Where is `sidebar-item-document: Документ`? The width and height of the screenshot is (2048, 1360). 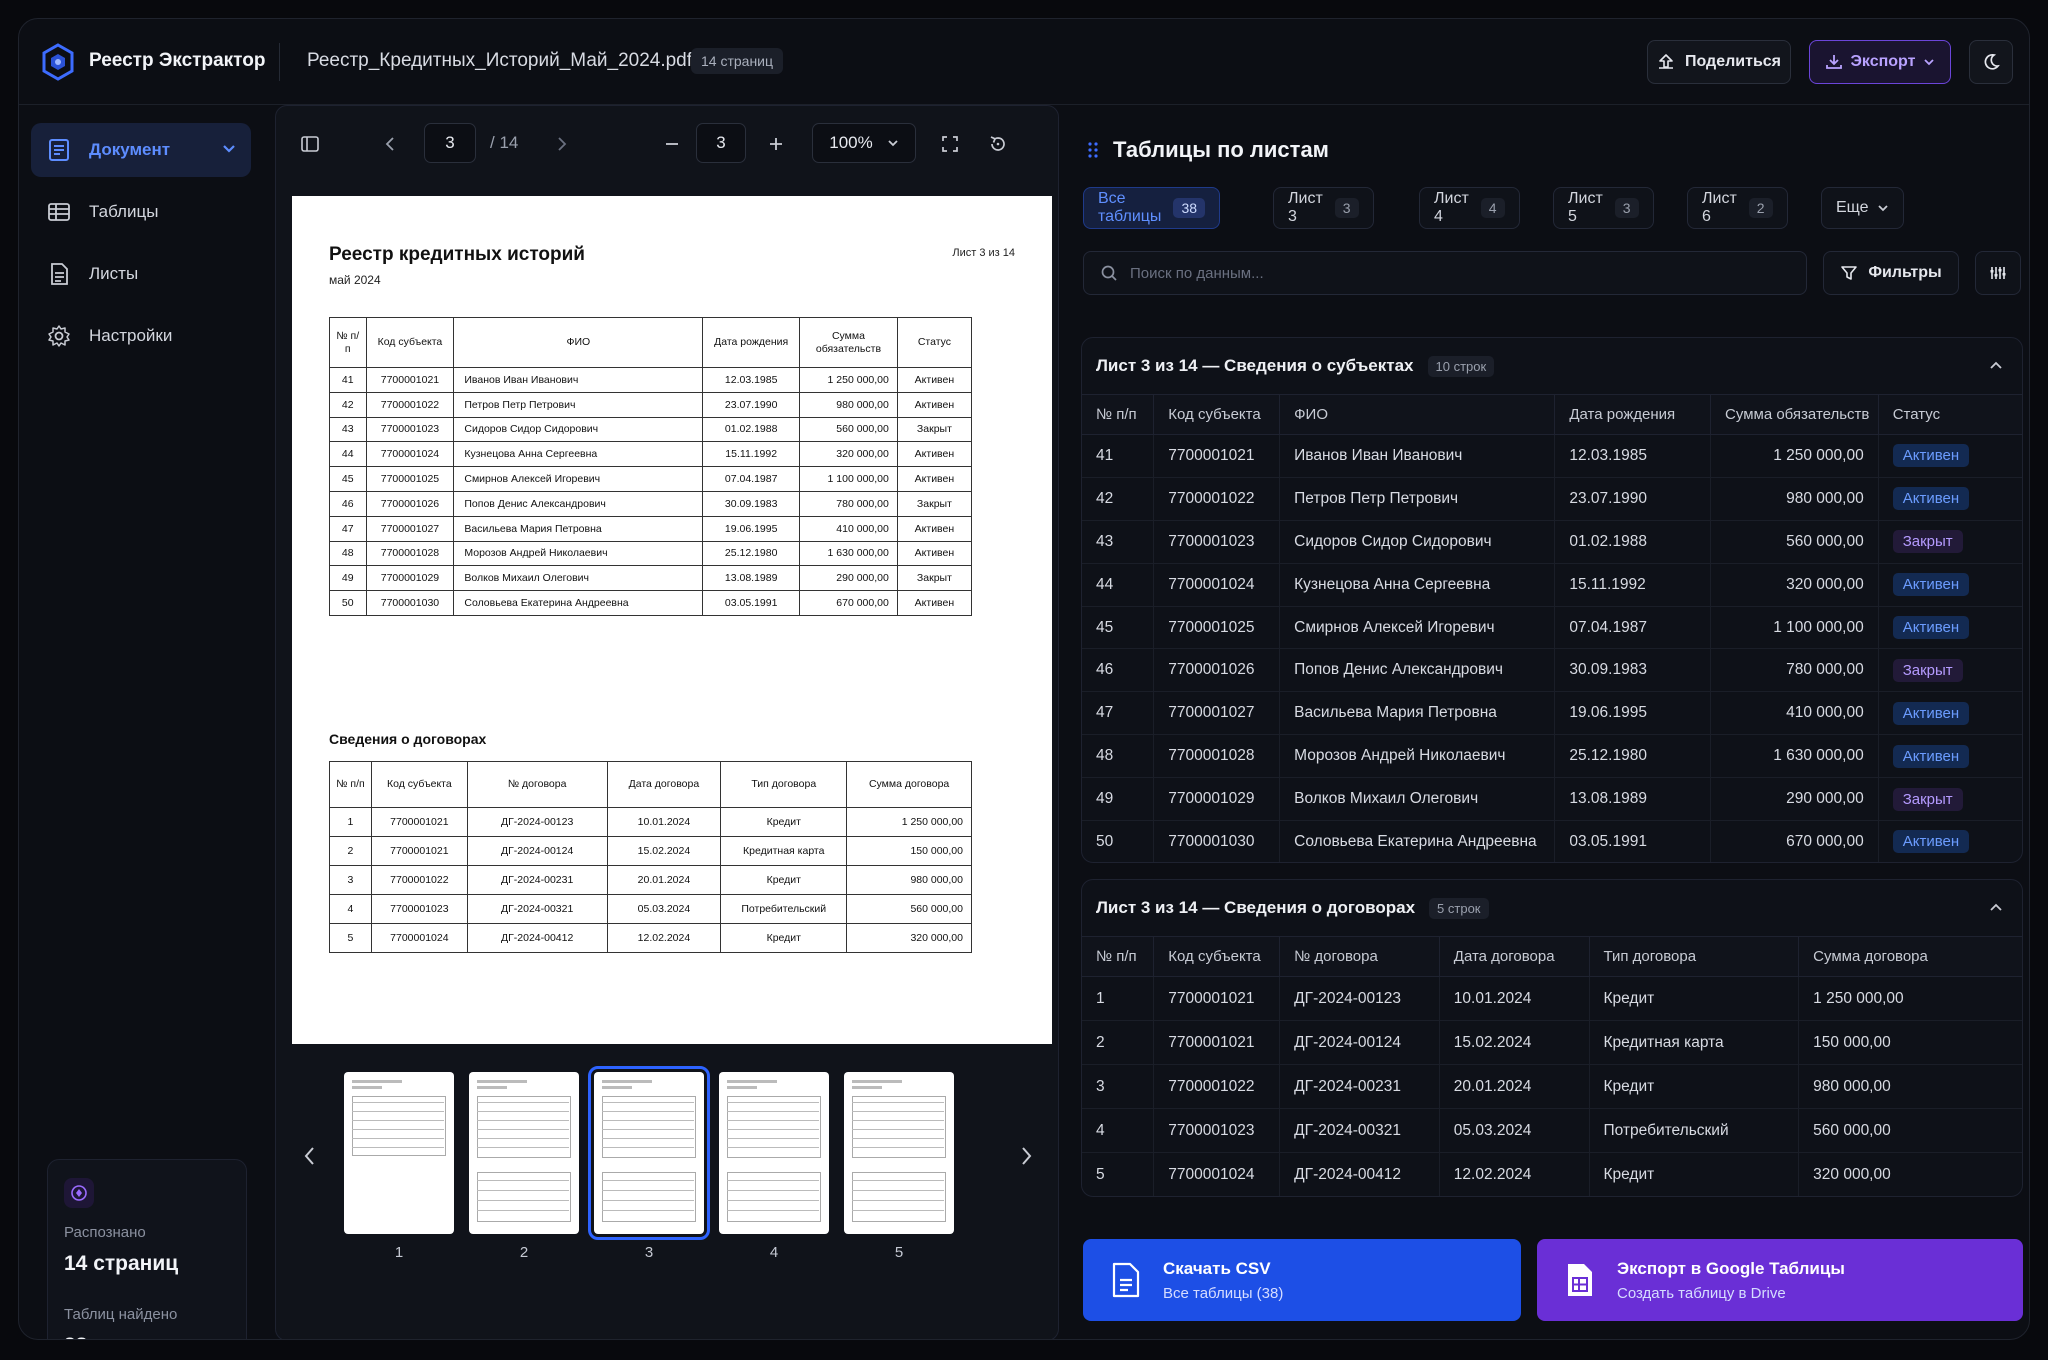
sidebar-item-document: Документ is located at coordinates (141, 150).